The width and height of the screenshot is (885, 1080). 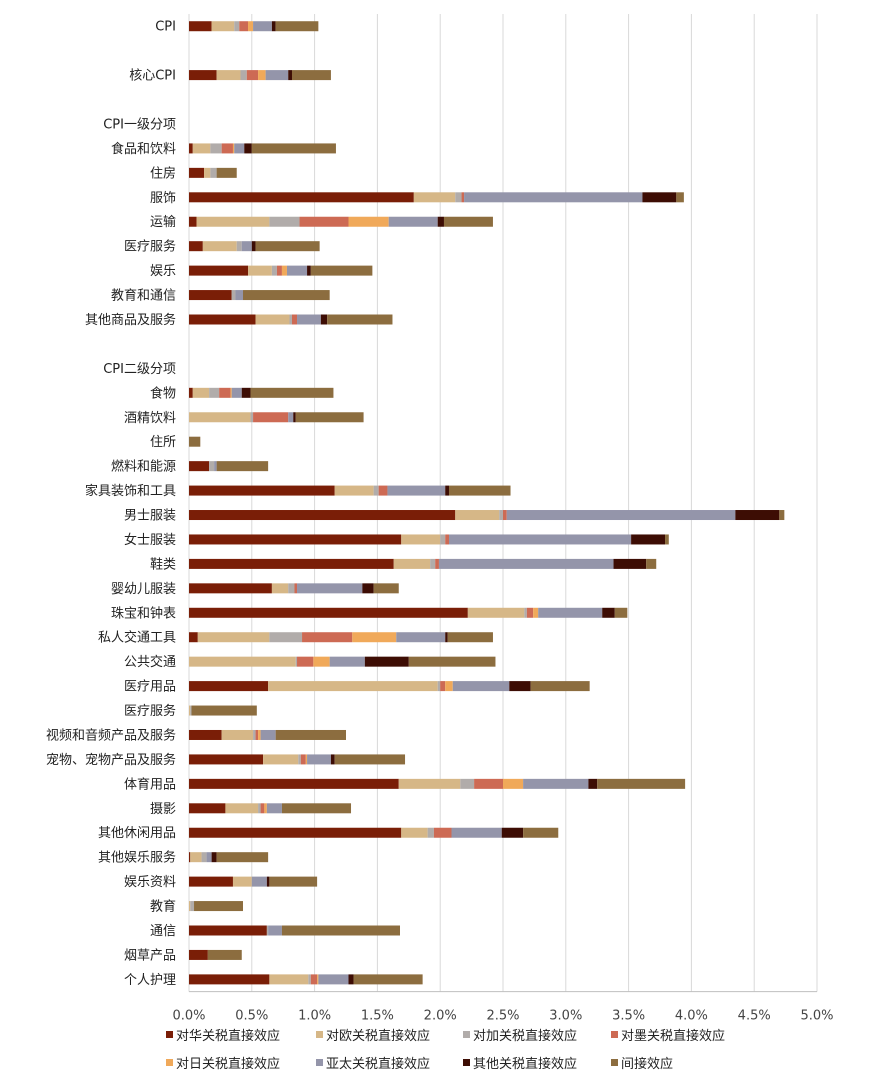 What do you see at coordinates (163, 564) in the screenshot?
I see `category-label: 鞋类` at bounding box center [163, 564].